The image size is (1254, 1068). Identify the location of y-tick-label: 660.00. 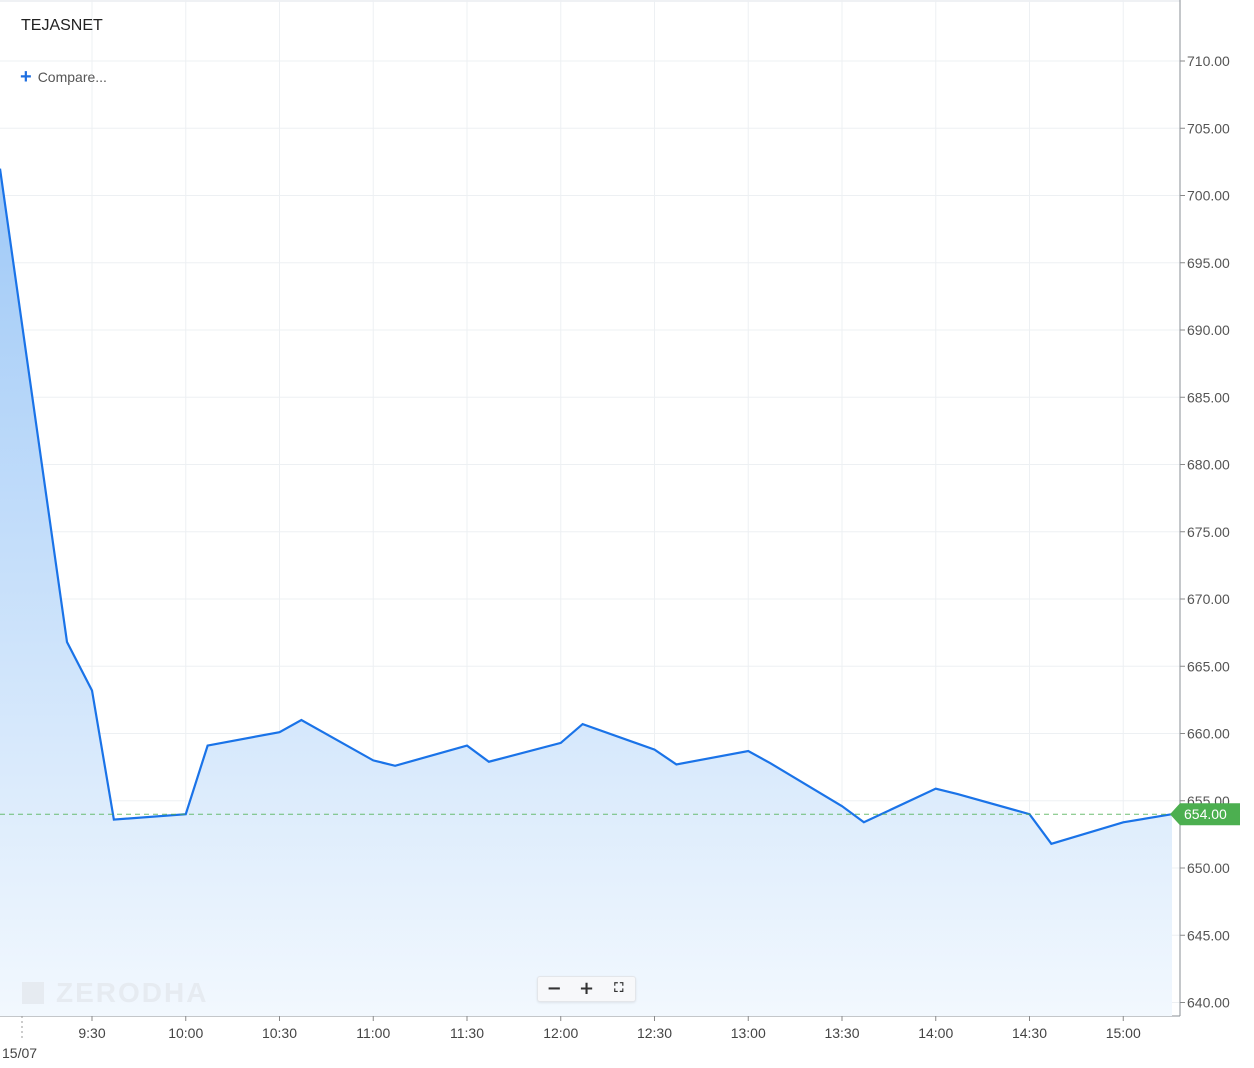
(1208, 734).